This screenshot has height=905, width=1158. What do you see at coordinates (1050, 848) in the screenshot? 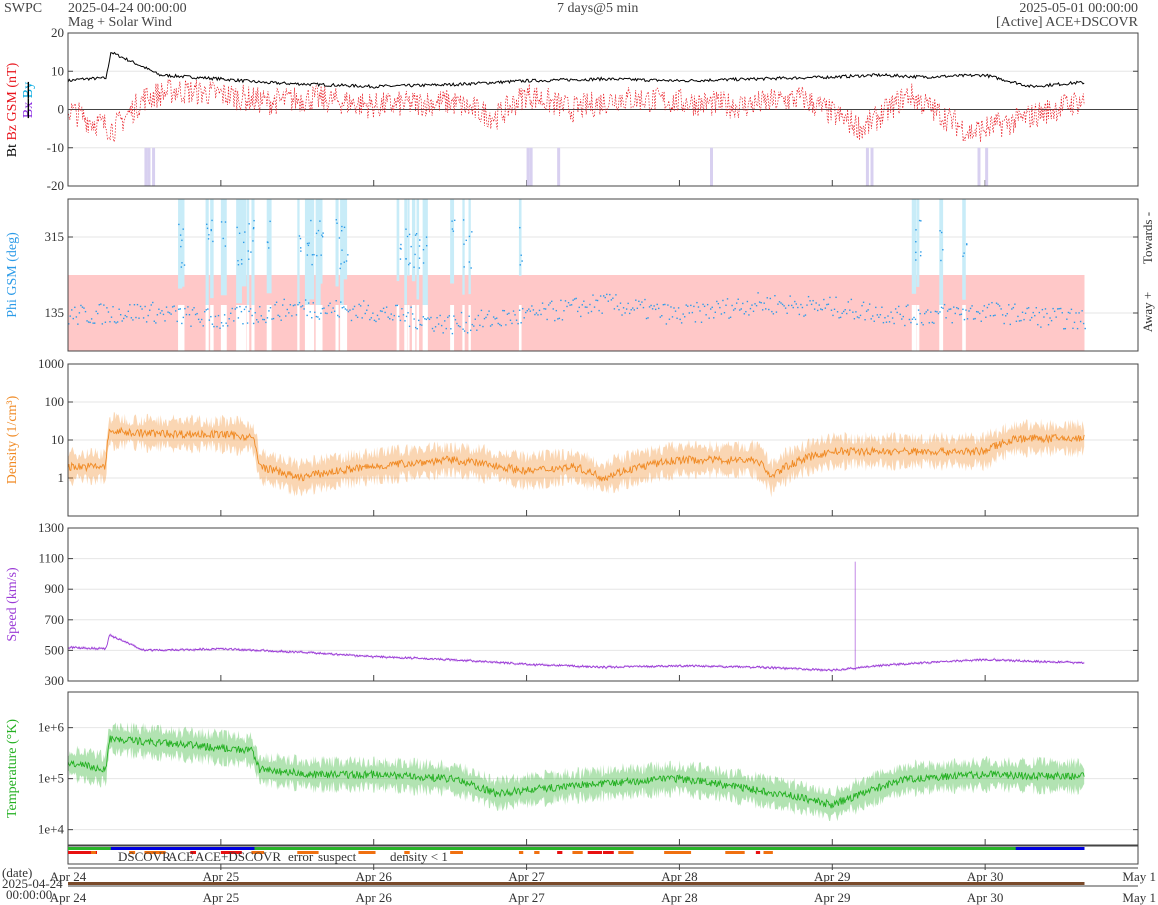
I see `dscovr-bar` at bounding box center [1050, 848].